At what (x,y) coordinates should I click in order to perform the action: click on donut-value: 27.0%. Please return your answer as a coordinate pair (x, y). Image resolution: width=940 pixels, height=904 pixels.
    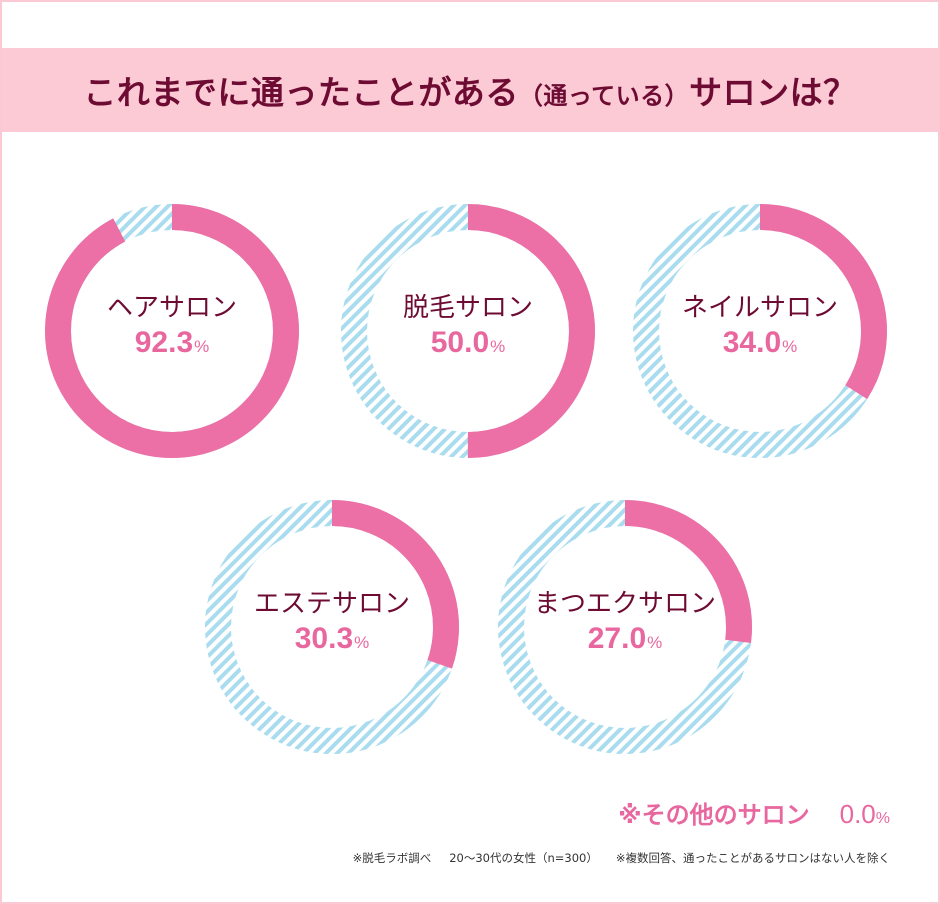
    Looking at the image, I should click on (625, 638).